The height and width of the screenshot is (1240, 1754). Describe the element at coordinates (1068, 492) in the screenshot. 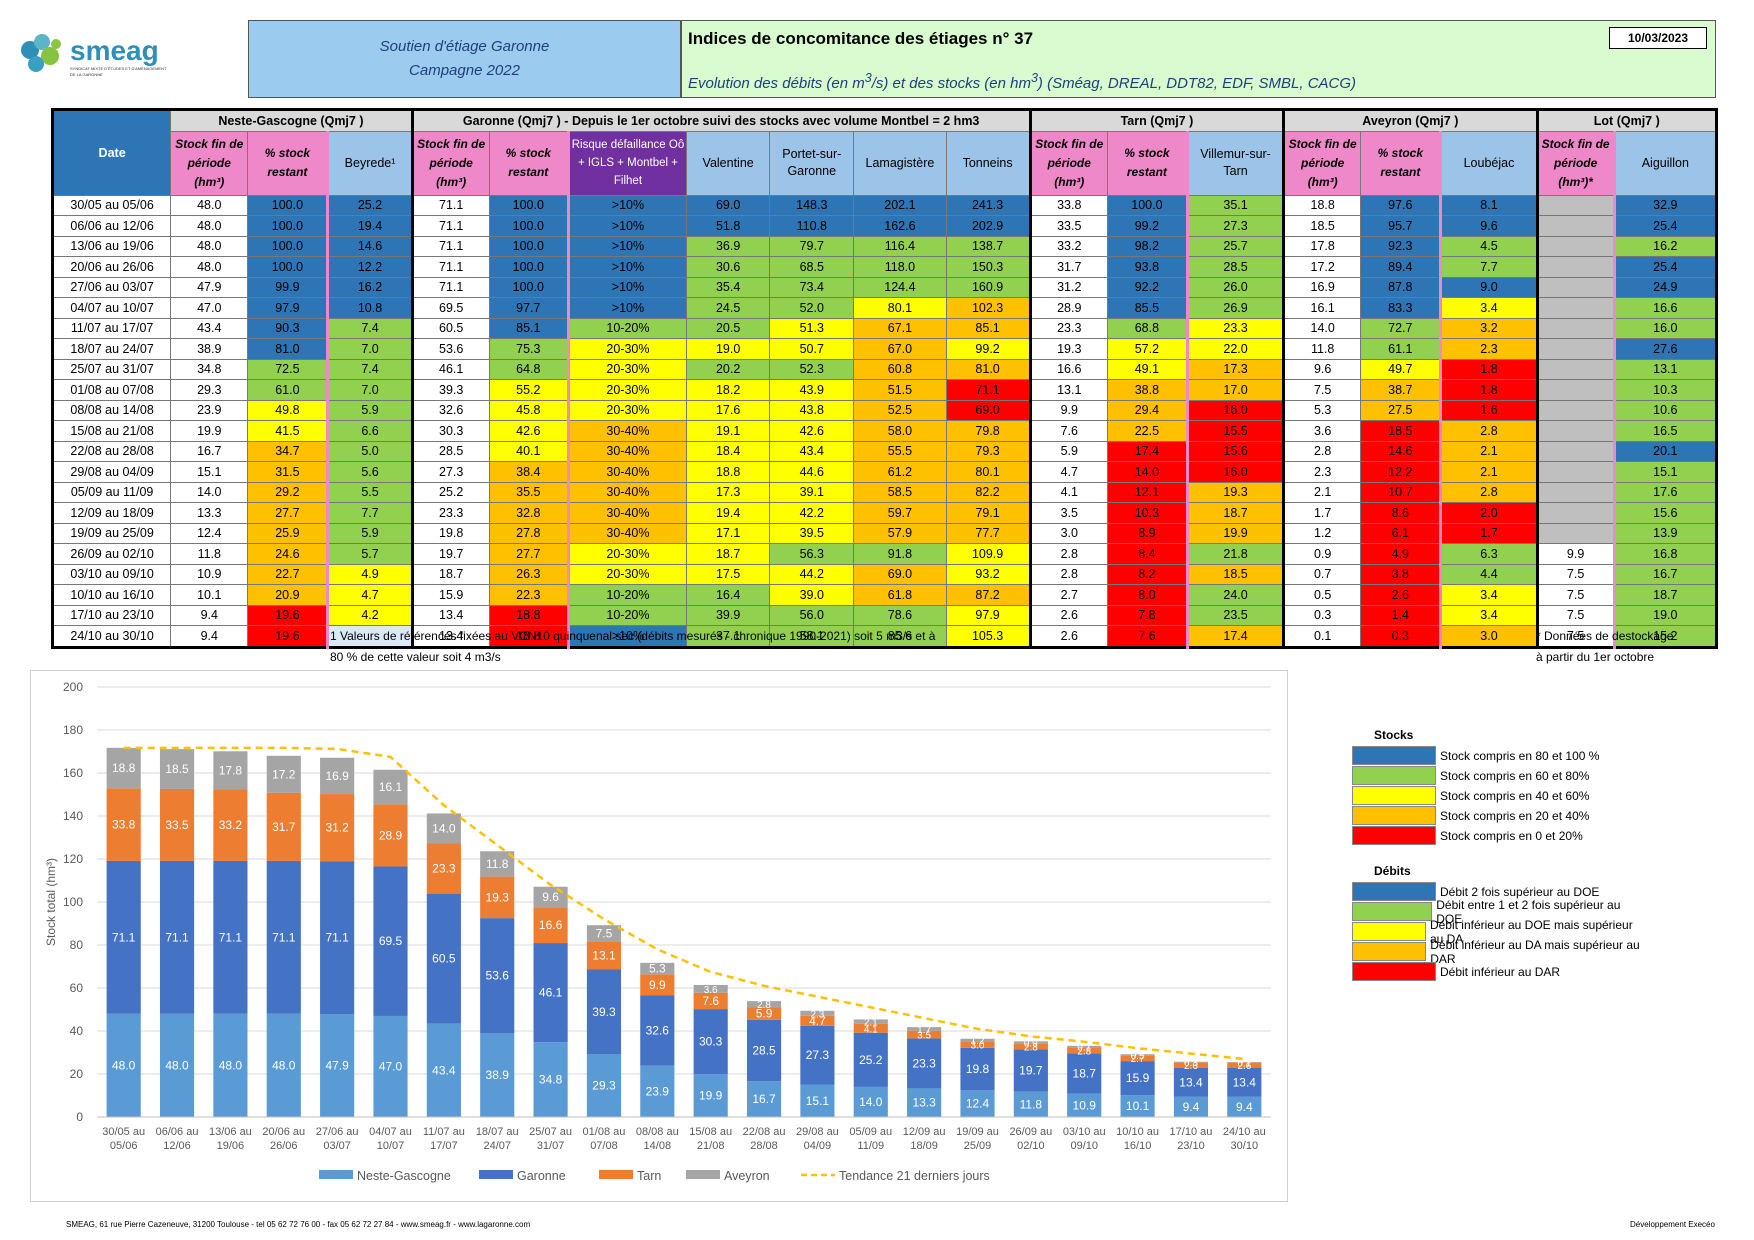

I see `cell-ta-s: 4.1` at that location.